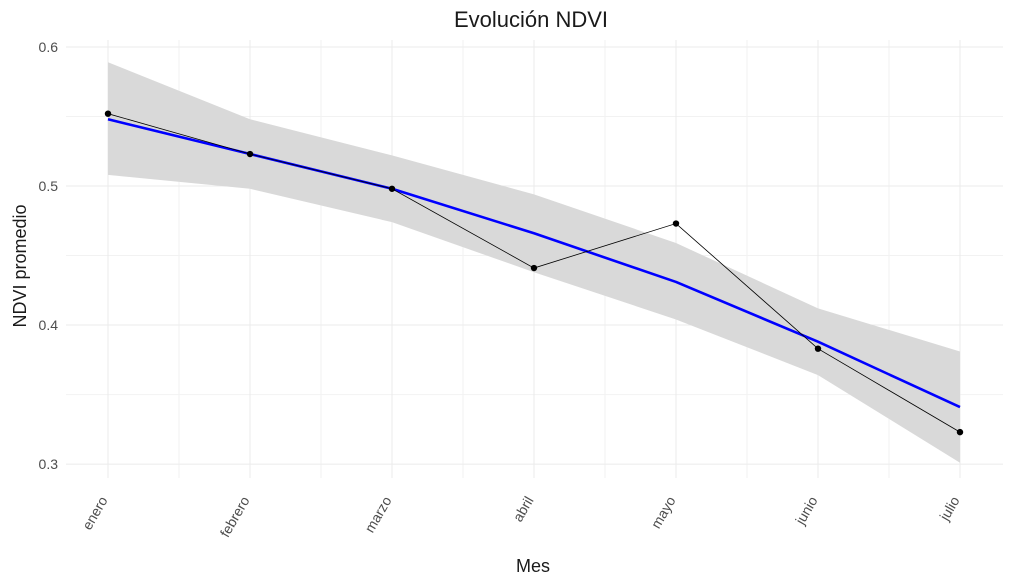 This screenshot has height=585, width=1012. Describe the element at coordinates (49, 186) in the screenshot. I see `y-tick-label: 0.5` at that location.